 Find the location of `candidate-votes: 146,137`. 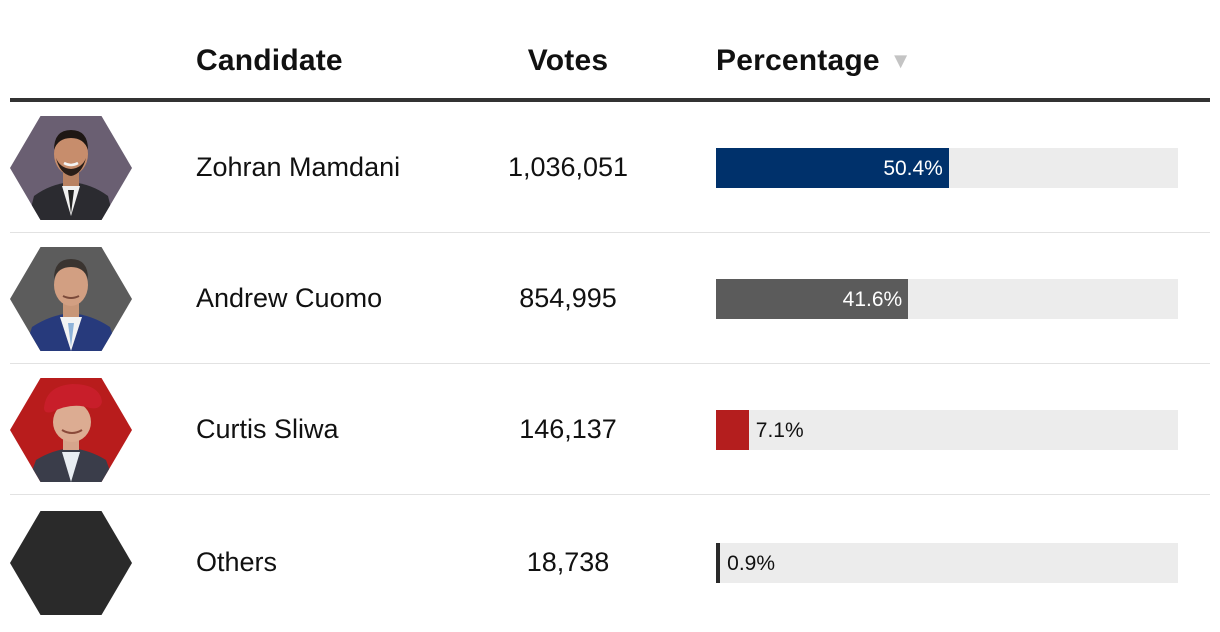

candidate-votes: 146,137 is located at coordinates (568, 429).